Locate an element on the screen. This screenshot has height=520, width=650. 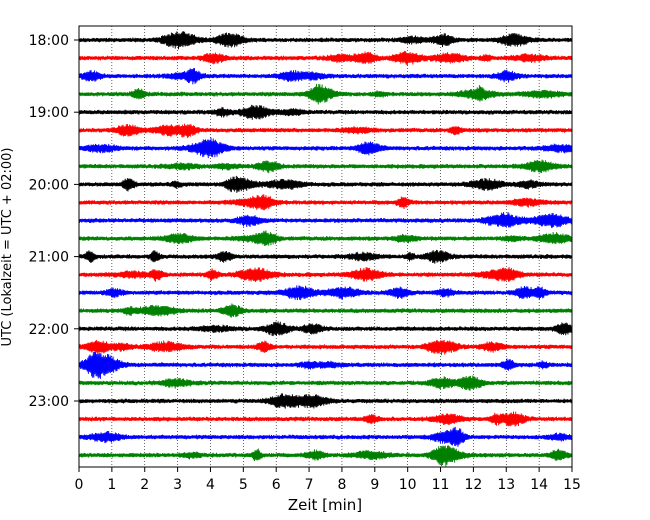
x-tick-label: 12 is located at coordinates (473, 485).